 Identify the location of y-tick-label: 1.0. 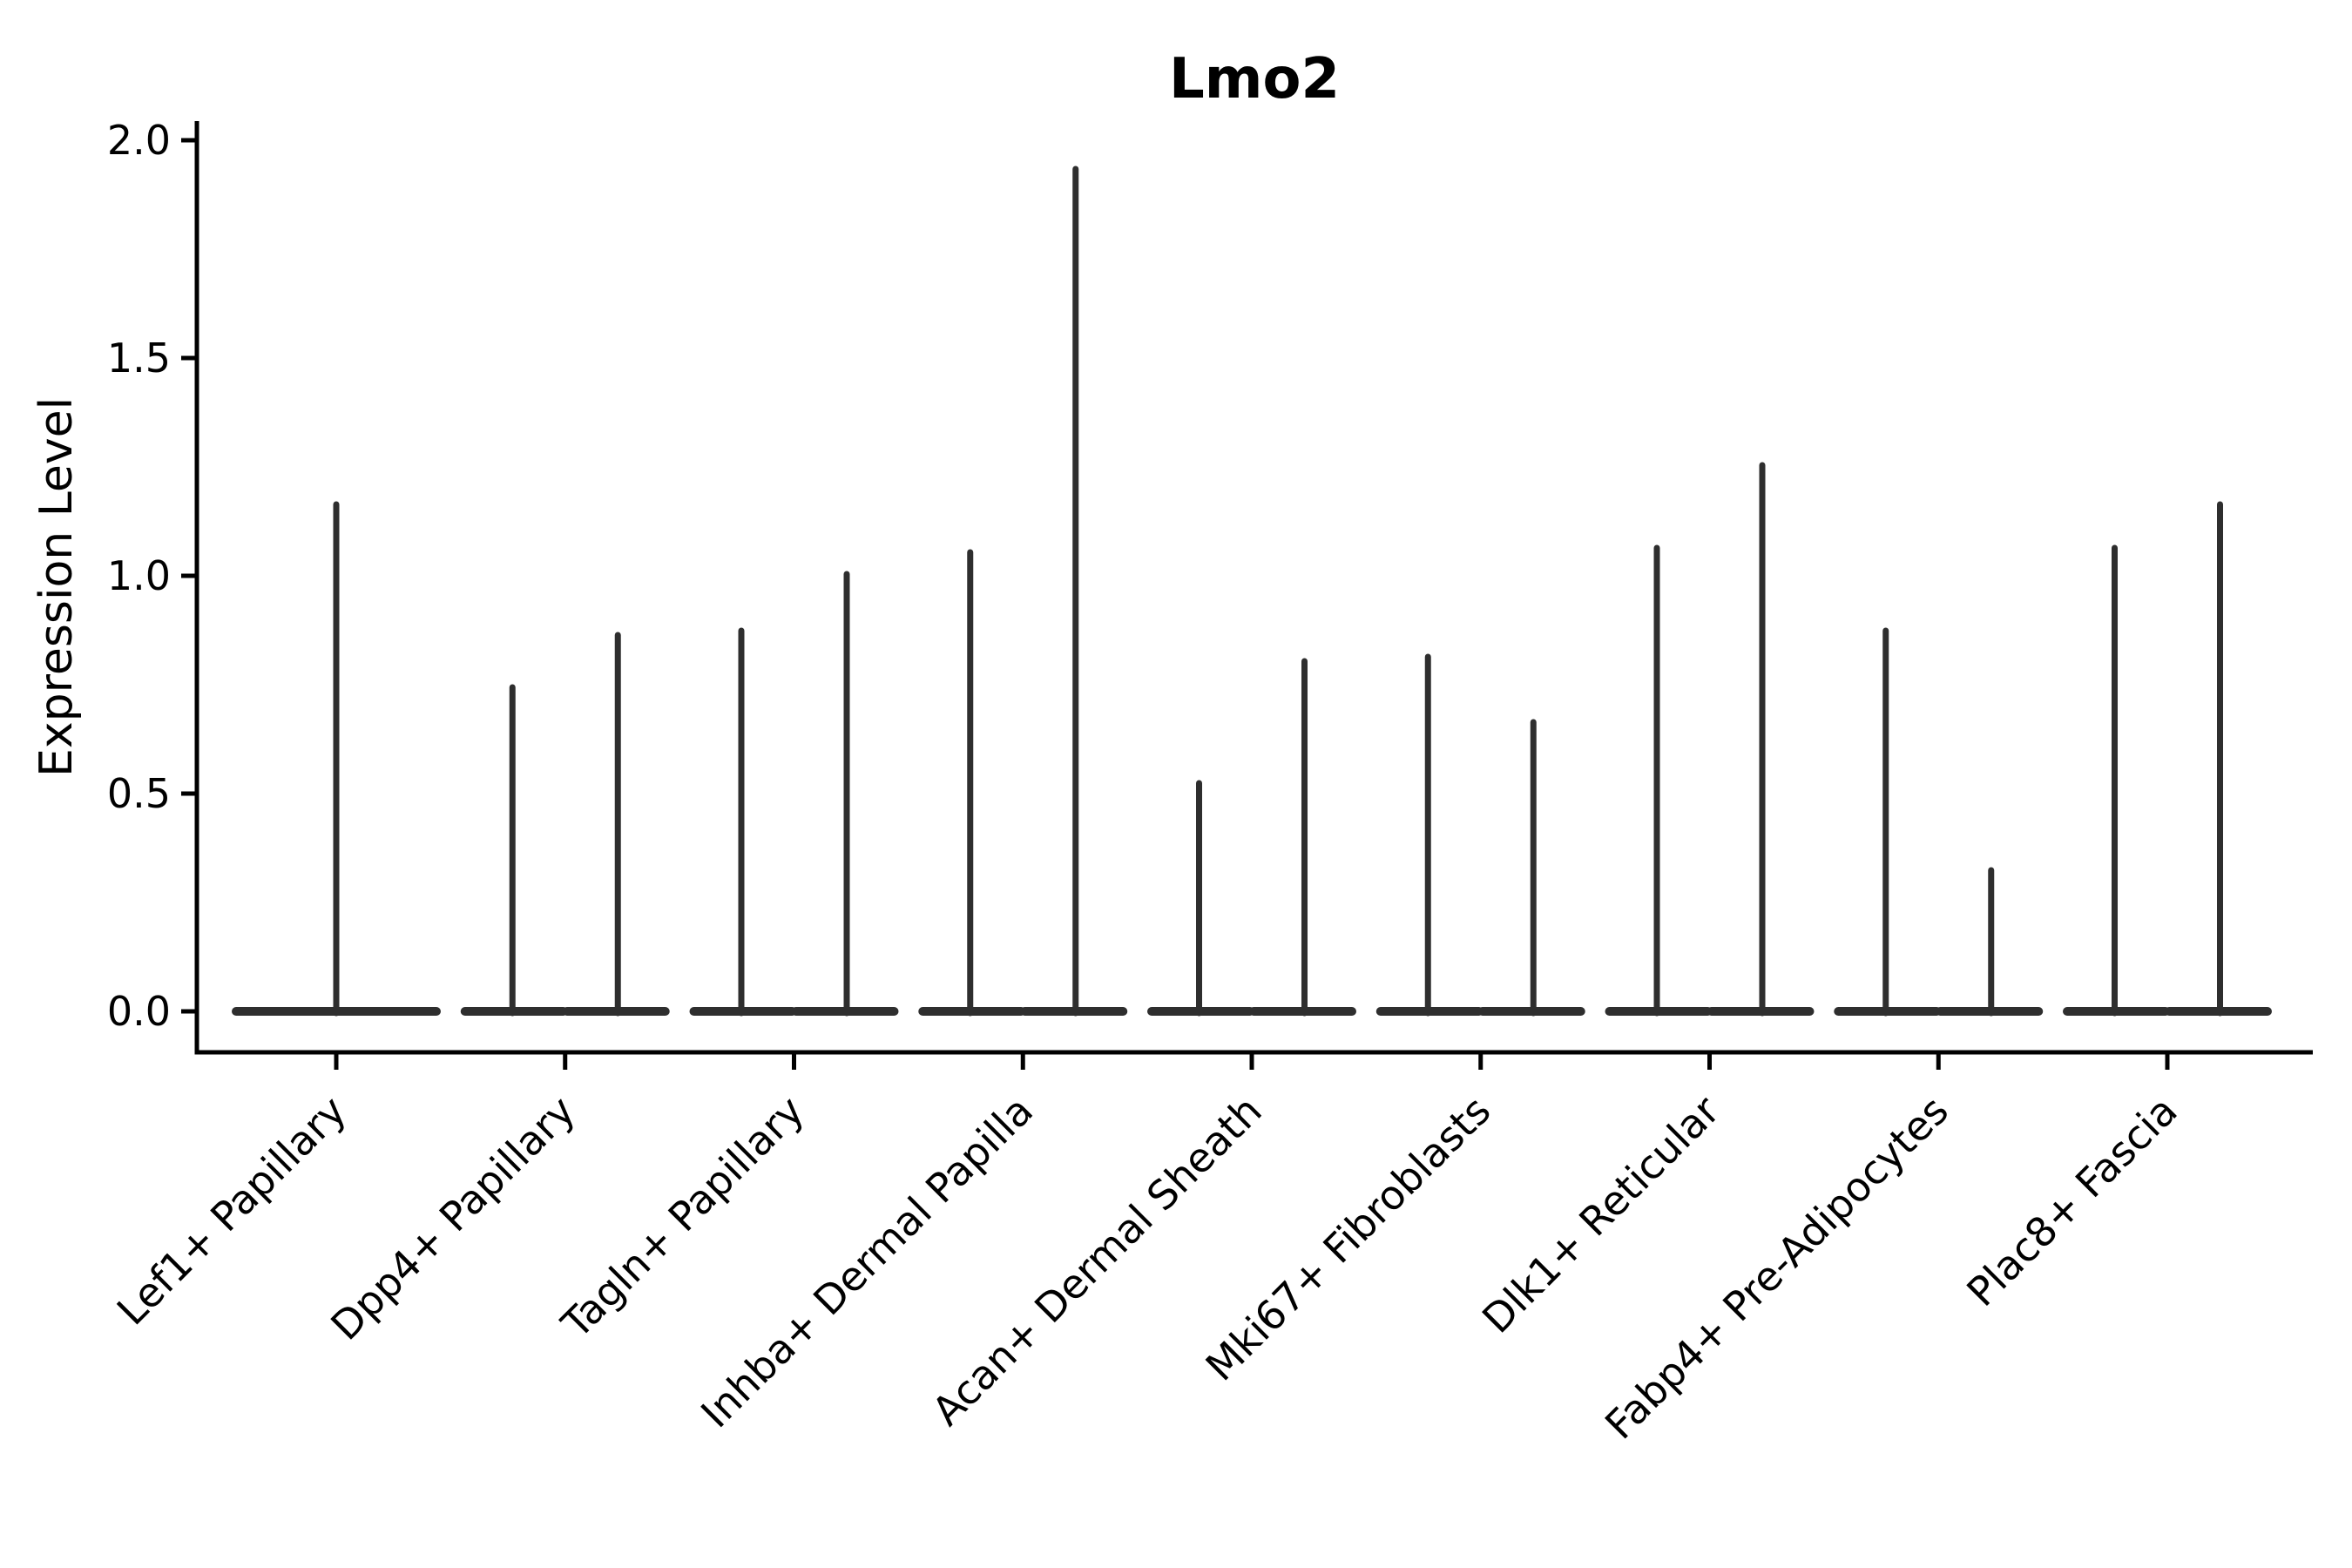
(139, 575).